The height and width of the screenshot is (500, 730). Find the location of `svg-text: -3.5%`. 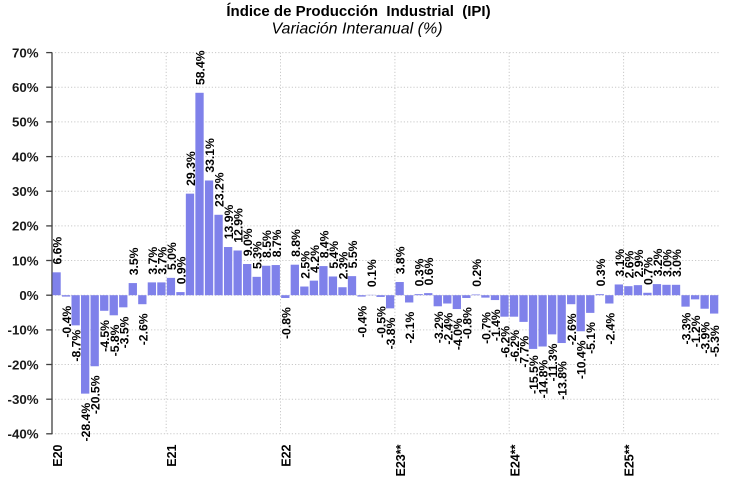

svg-text: -3.5% is located at coordinates (124, 332).